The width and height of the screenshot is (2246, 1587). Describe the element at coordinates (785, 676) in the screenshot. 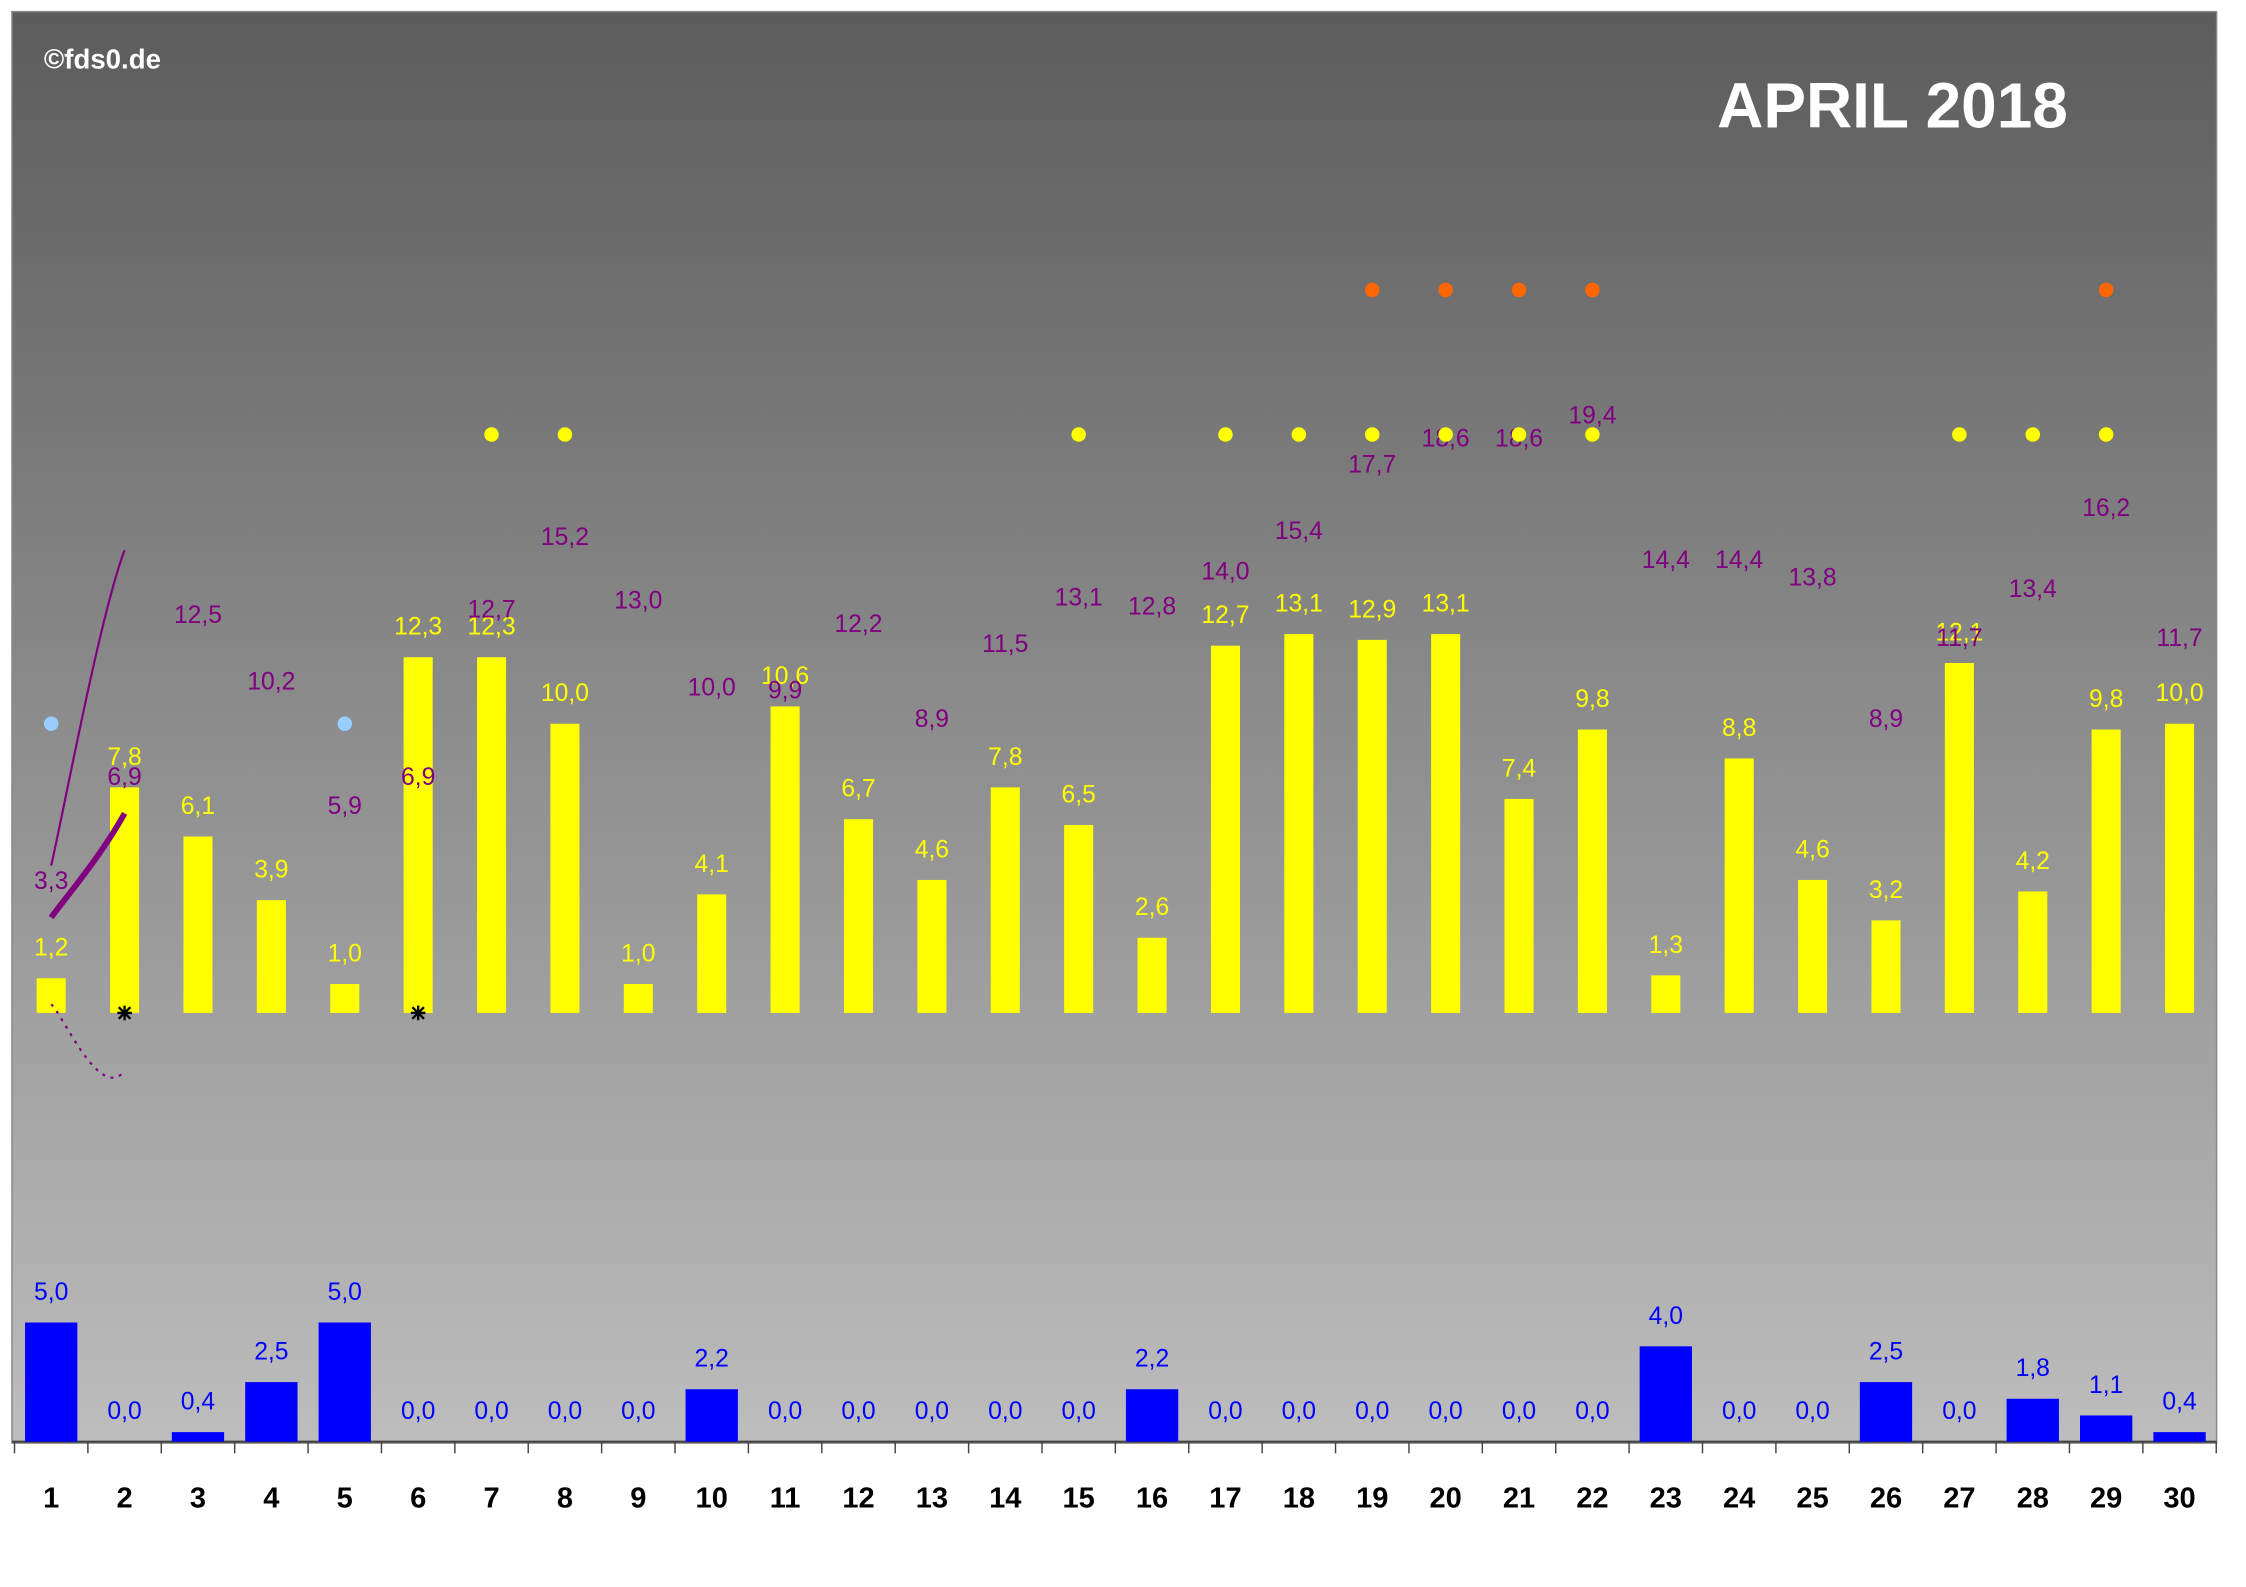

I see `value-label: 10,6` at that location.